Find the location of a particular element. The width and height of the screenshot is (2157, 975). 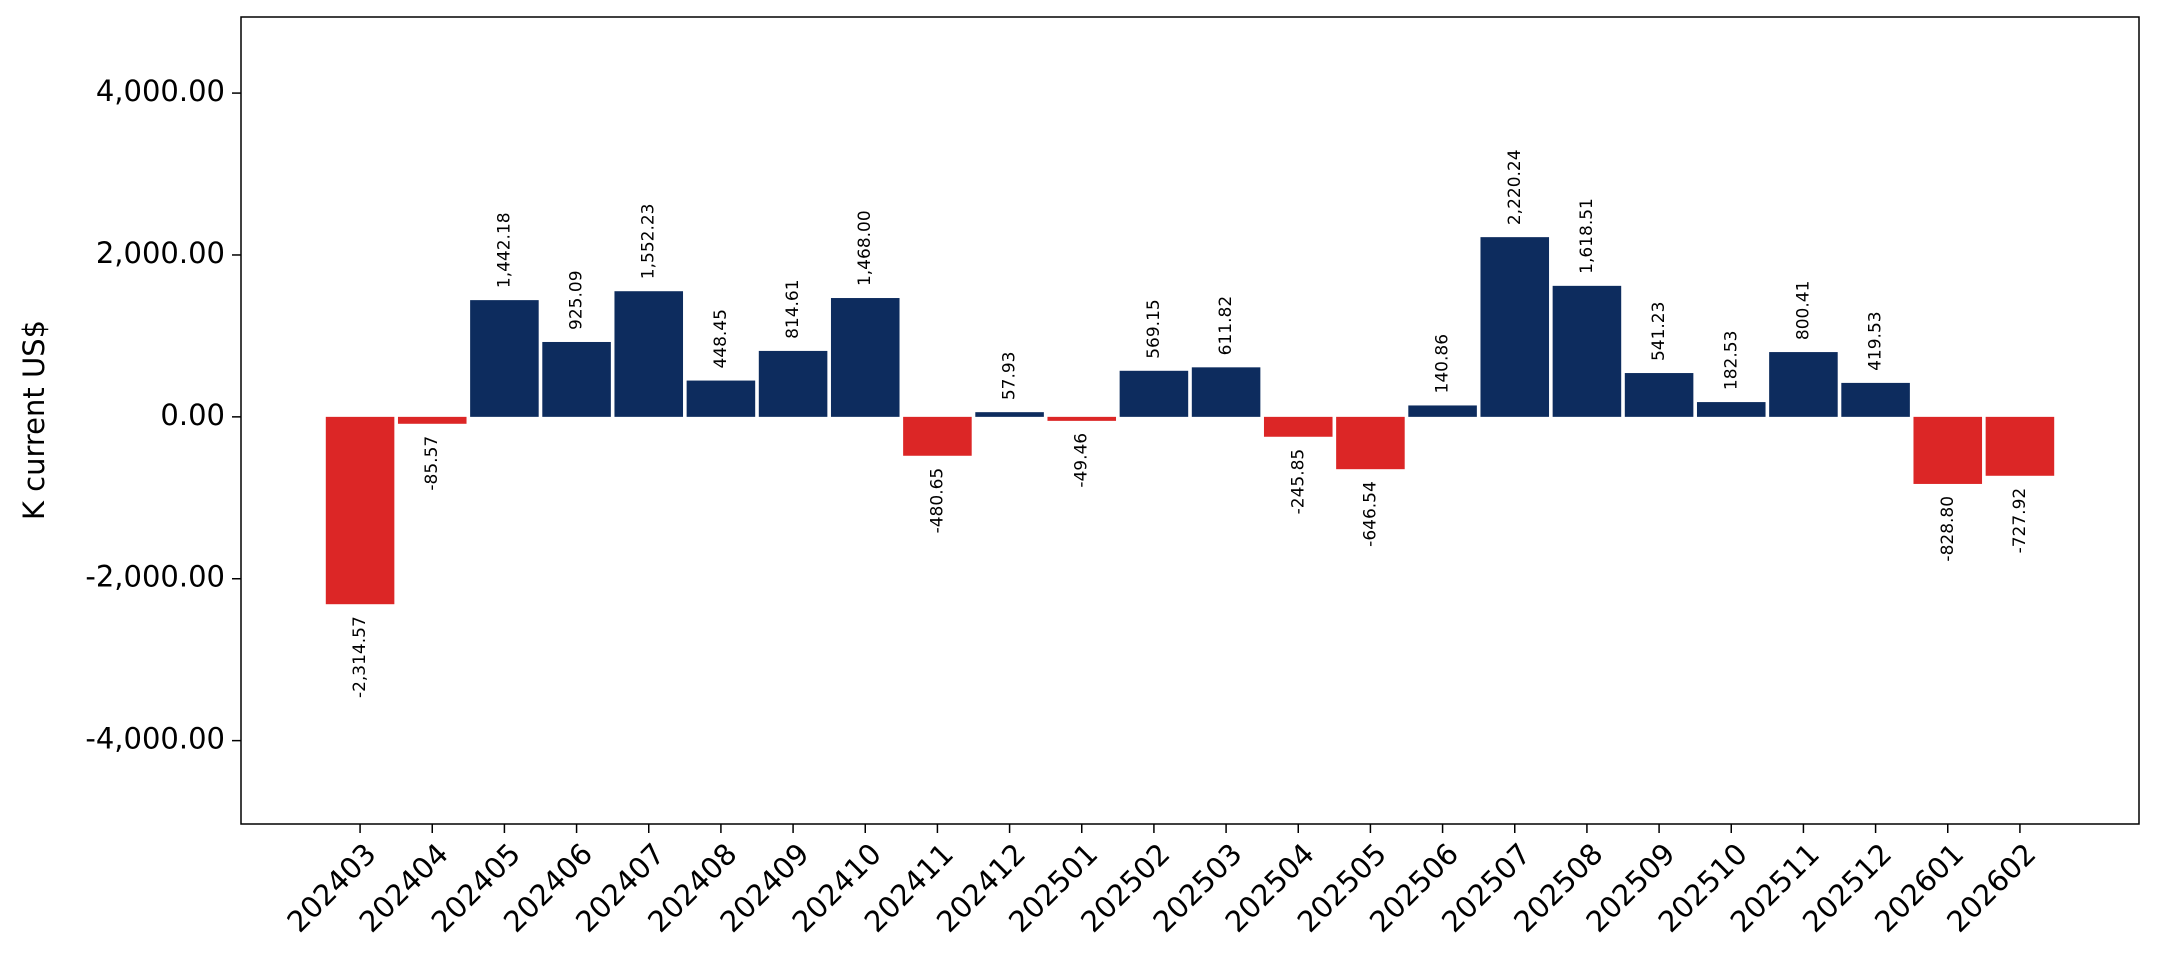

y-tick-label: 4,000.00 is located at coordinates (160, 91).